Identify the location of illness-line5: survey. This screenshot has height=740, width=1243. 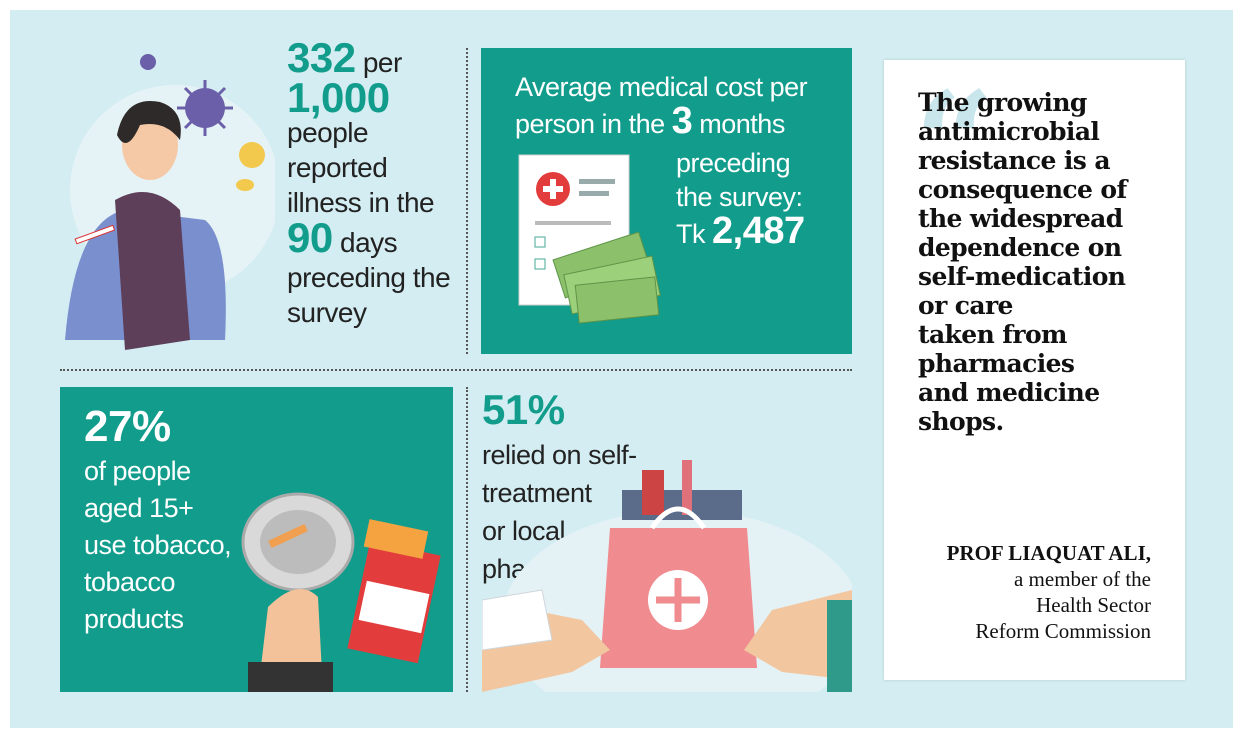
(327, 312).